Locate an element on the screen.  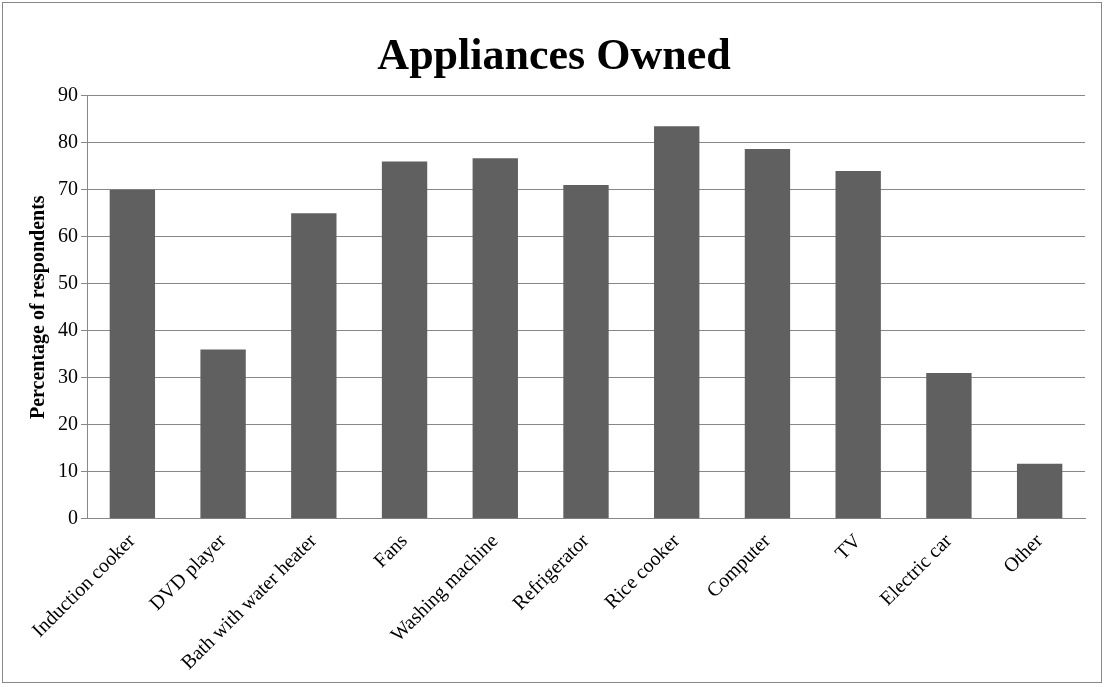
y-tick-label: 80 is located at coordinates (68, 141).